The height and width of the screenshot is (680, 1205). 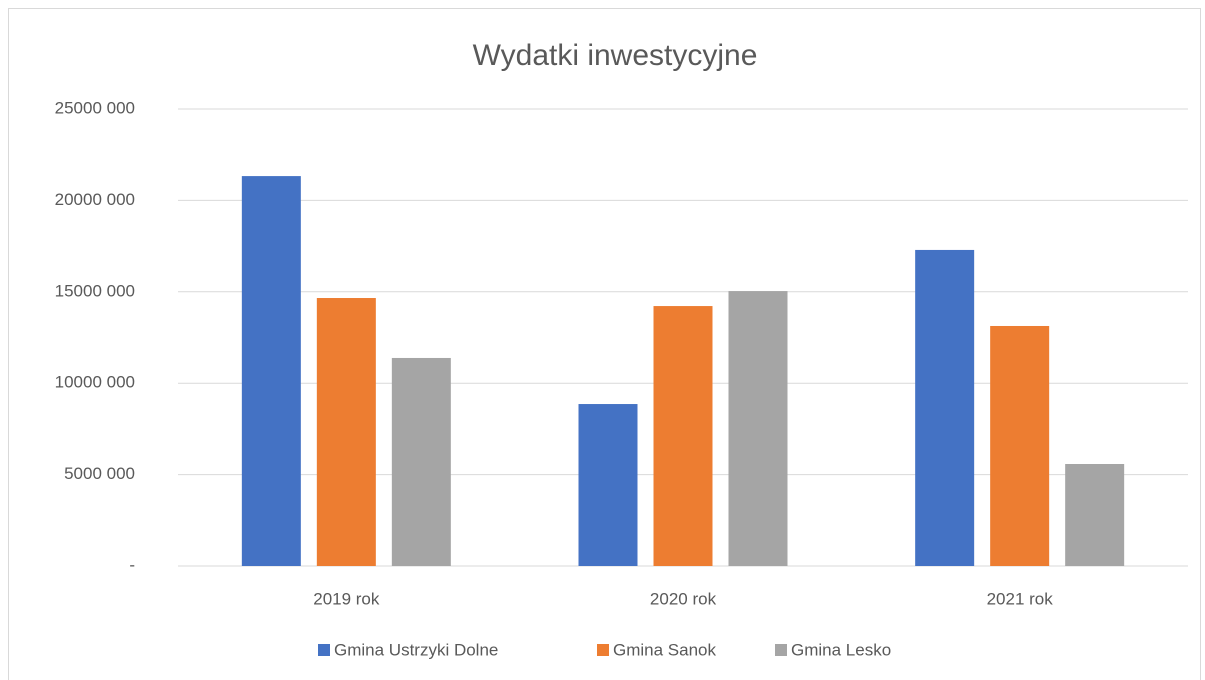 What do you see at coordinates (664, 649) in the screenshot?
I see `legend-label: Gmina Sanok` at bounding box center [664, 649].